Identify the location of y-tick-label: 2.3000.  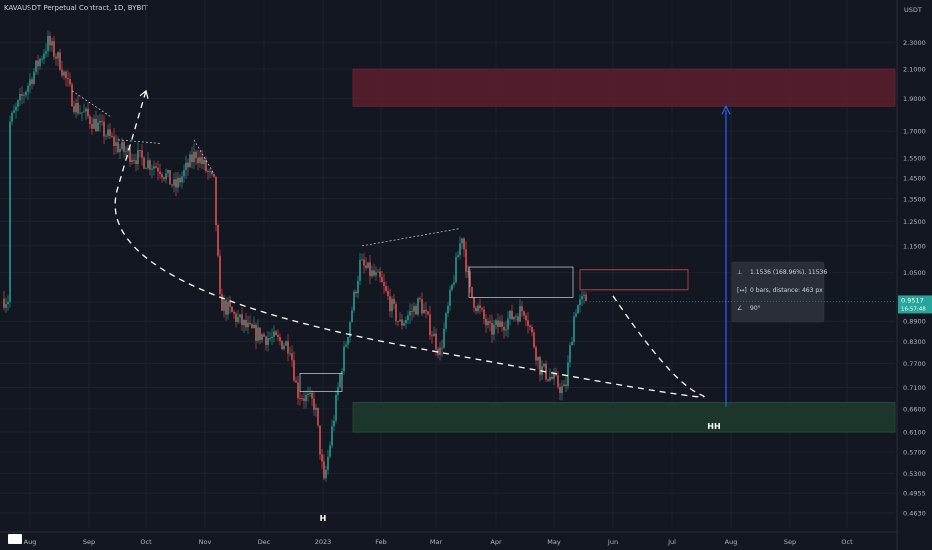
(914, 43).